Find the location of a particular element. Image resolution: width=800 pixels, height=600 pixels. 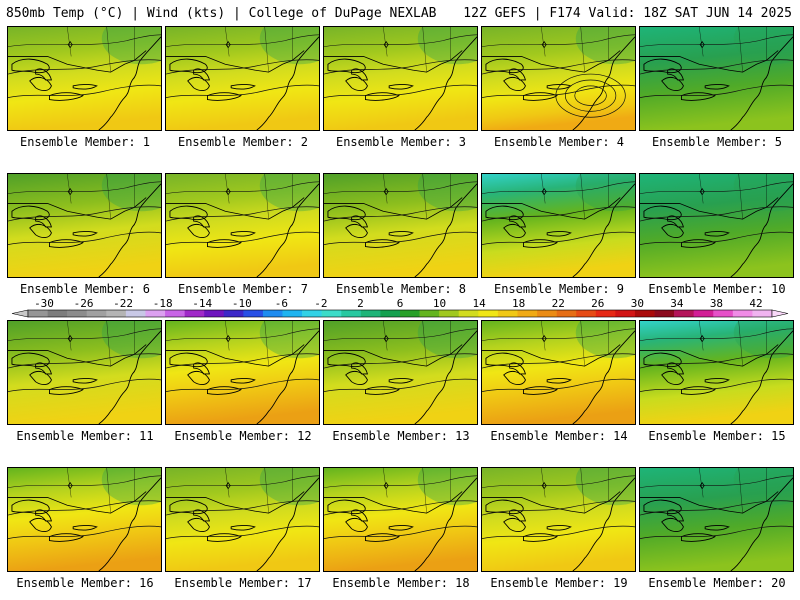

ensemble-member-label: Ensemble Member: 15 is located at coordinates (717, 436).